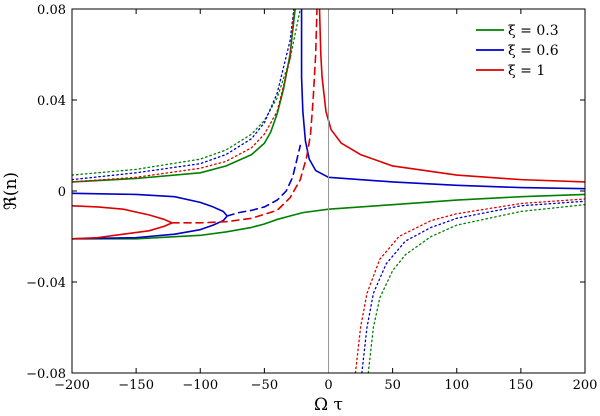 The width and height of the screenshot is (600, 416). What do you see at coordinates (328, 216) in the screenshot?
I see `series-1-solid-lower-line` at bounding box center [328, 216].